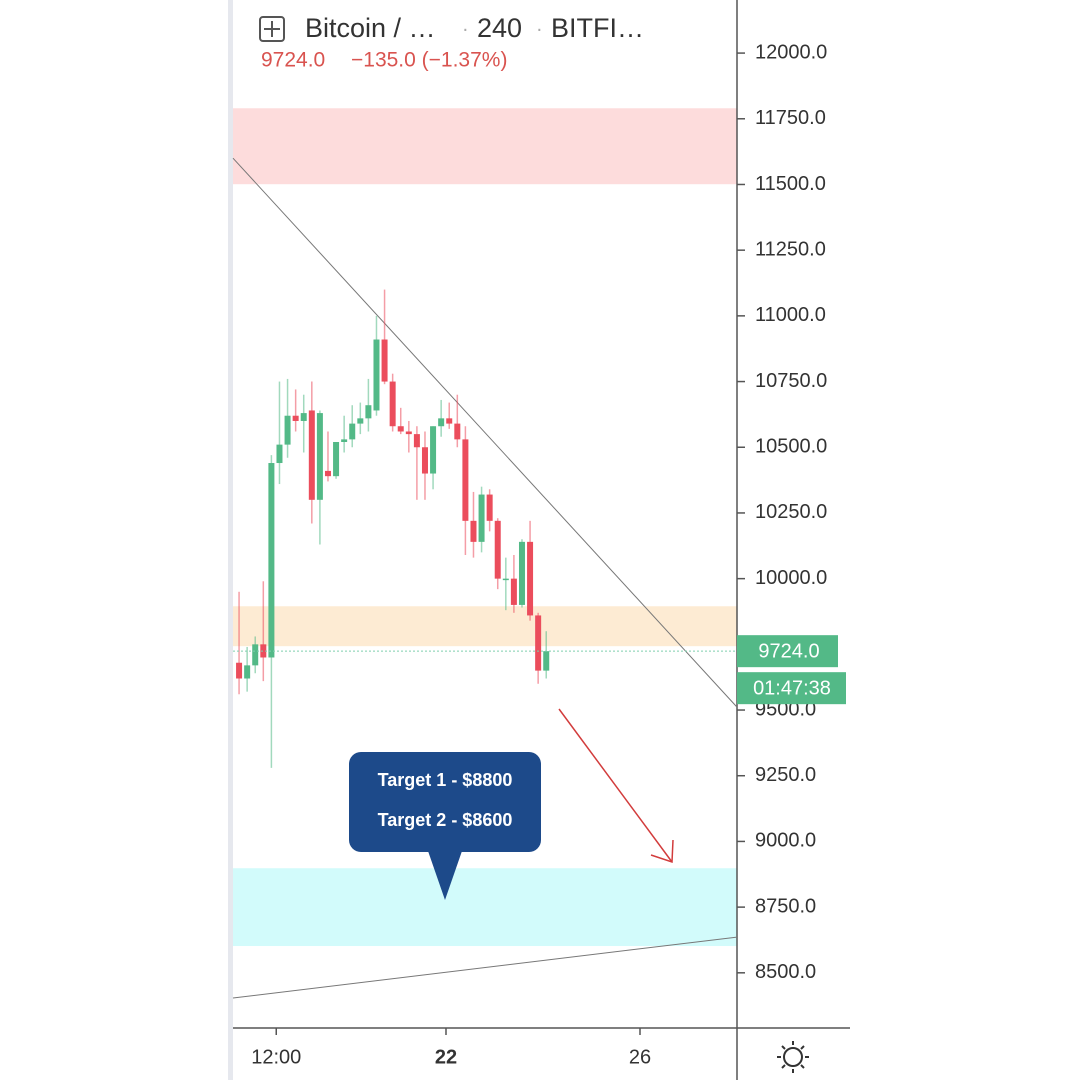  Describe the element at coordinates (785, 841) in the screenshot. I see `y-tick-label: 9000.0` at that location.